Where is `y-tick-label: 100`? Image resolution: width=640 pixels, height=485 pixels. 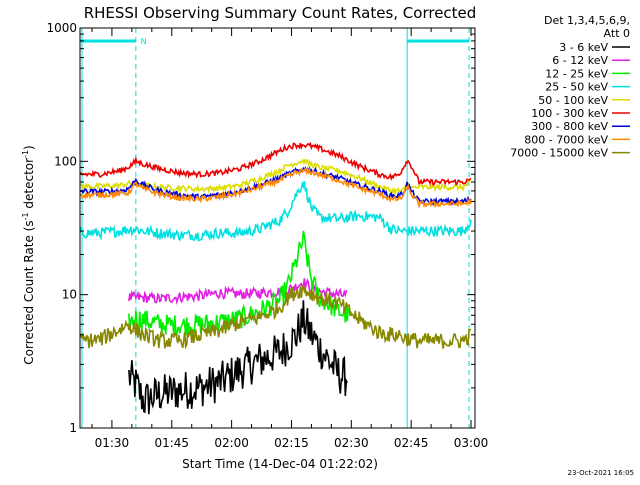 y-tick-label: 100 is located at coordinates (65, 161).